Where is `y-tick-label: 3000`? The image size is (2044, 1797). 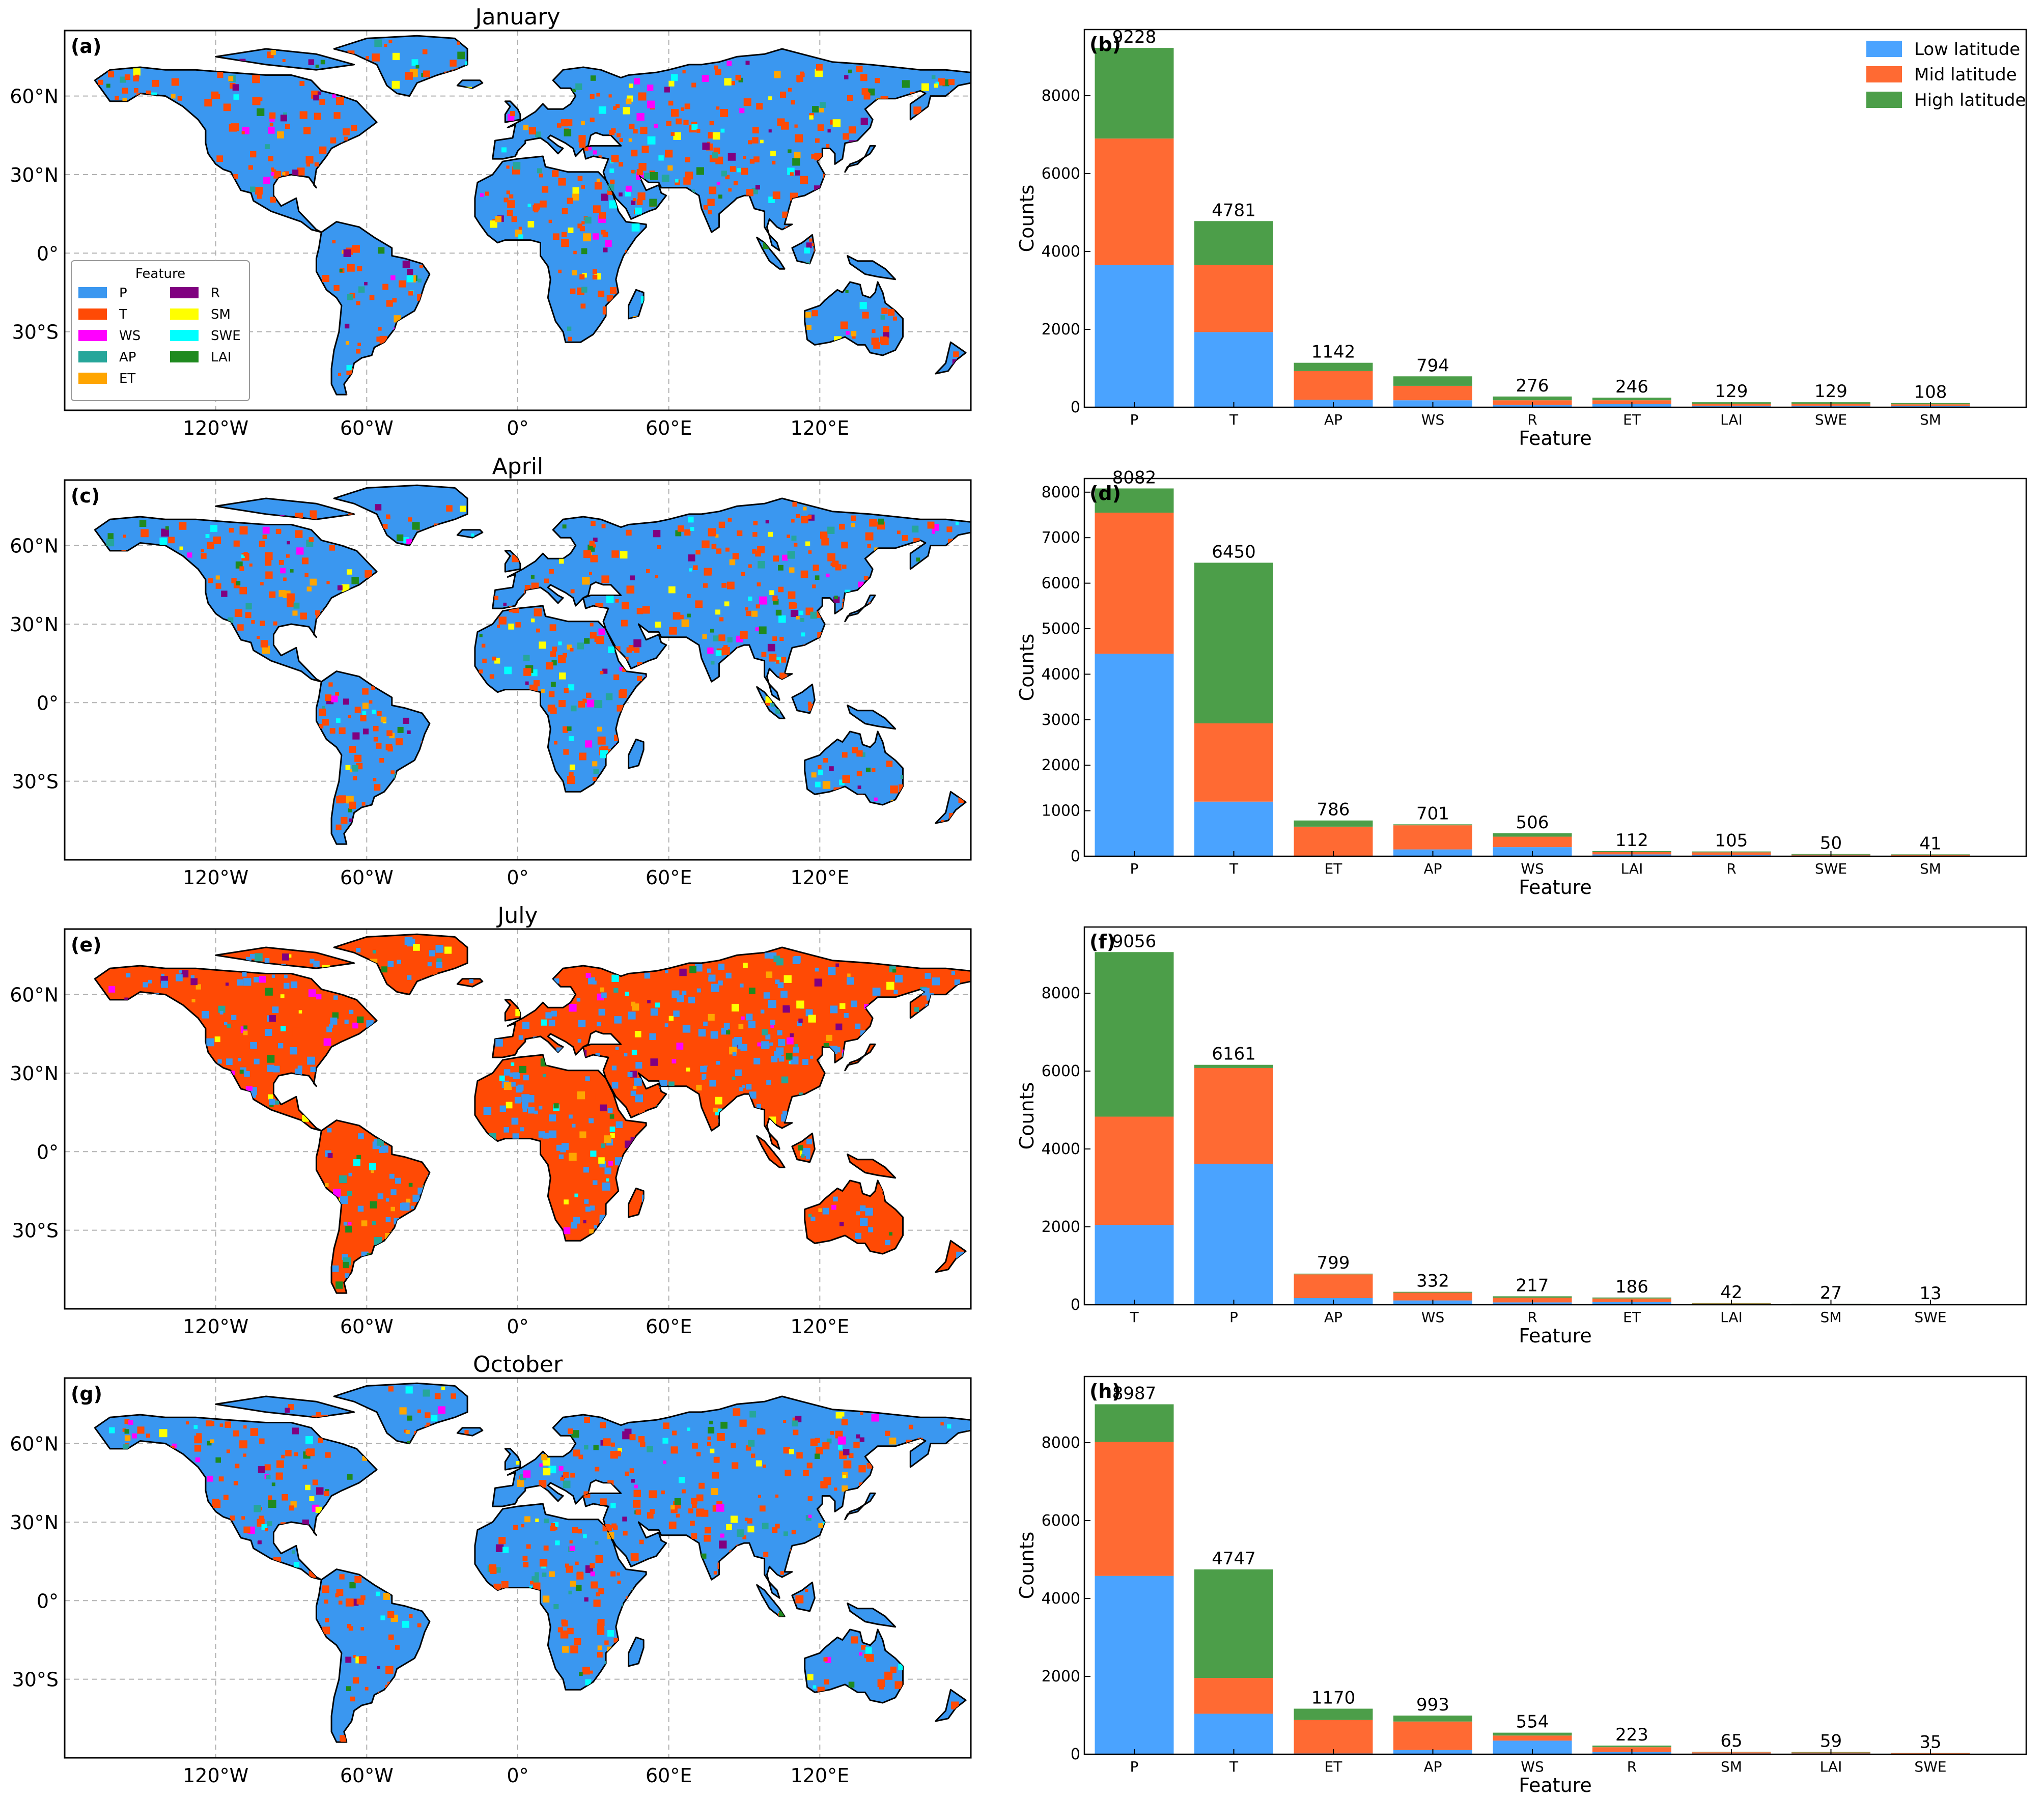
y-tick-label: 3000 is located at coordinates (1061, 720).